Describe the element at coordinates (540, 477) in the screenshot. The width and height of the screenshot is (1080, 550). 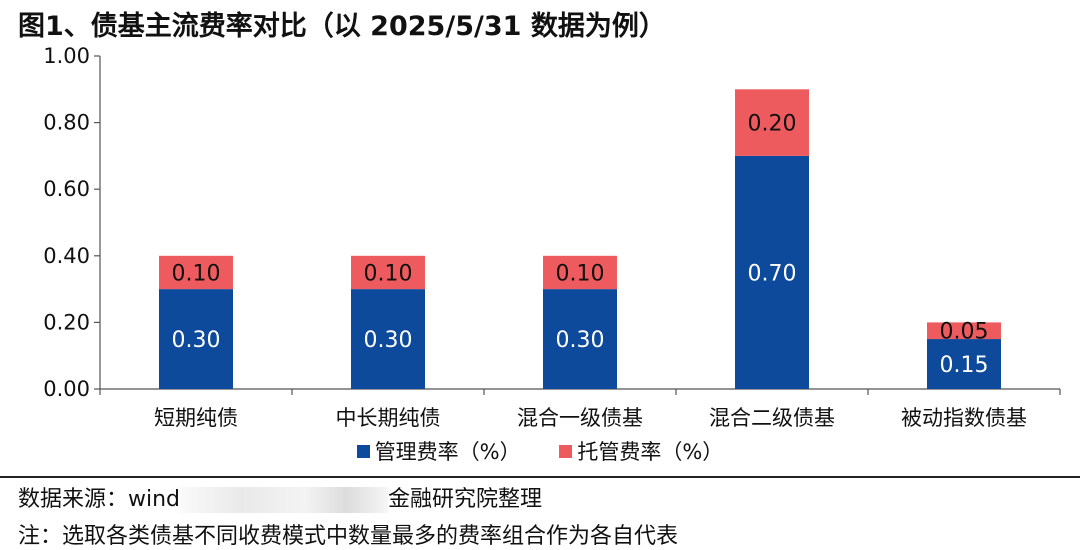
I see `divider-line` at that location.